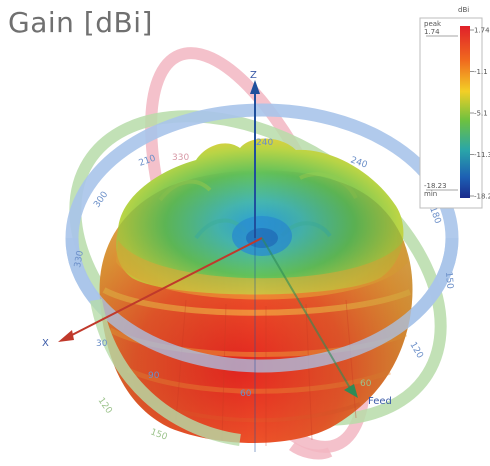 Image resolution: width=490 pixels, height=466 pixels. What do you see at coordinates (45, 343) in the screenshot?
I see `x-axis-label: X` at bounding box center [45, 343].